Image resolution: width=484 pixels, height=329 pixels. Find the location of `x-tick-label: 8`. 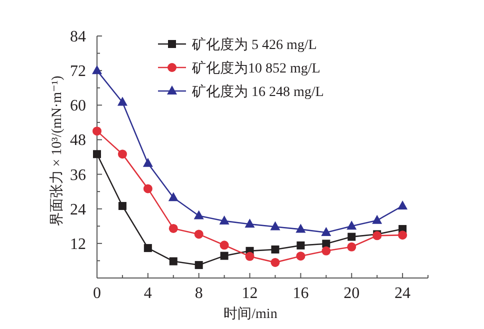

x-tick-label: 8 is located at coordinates (198, 293).